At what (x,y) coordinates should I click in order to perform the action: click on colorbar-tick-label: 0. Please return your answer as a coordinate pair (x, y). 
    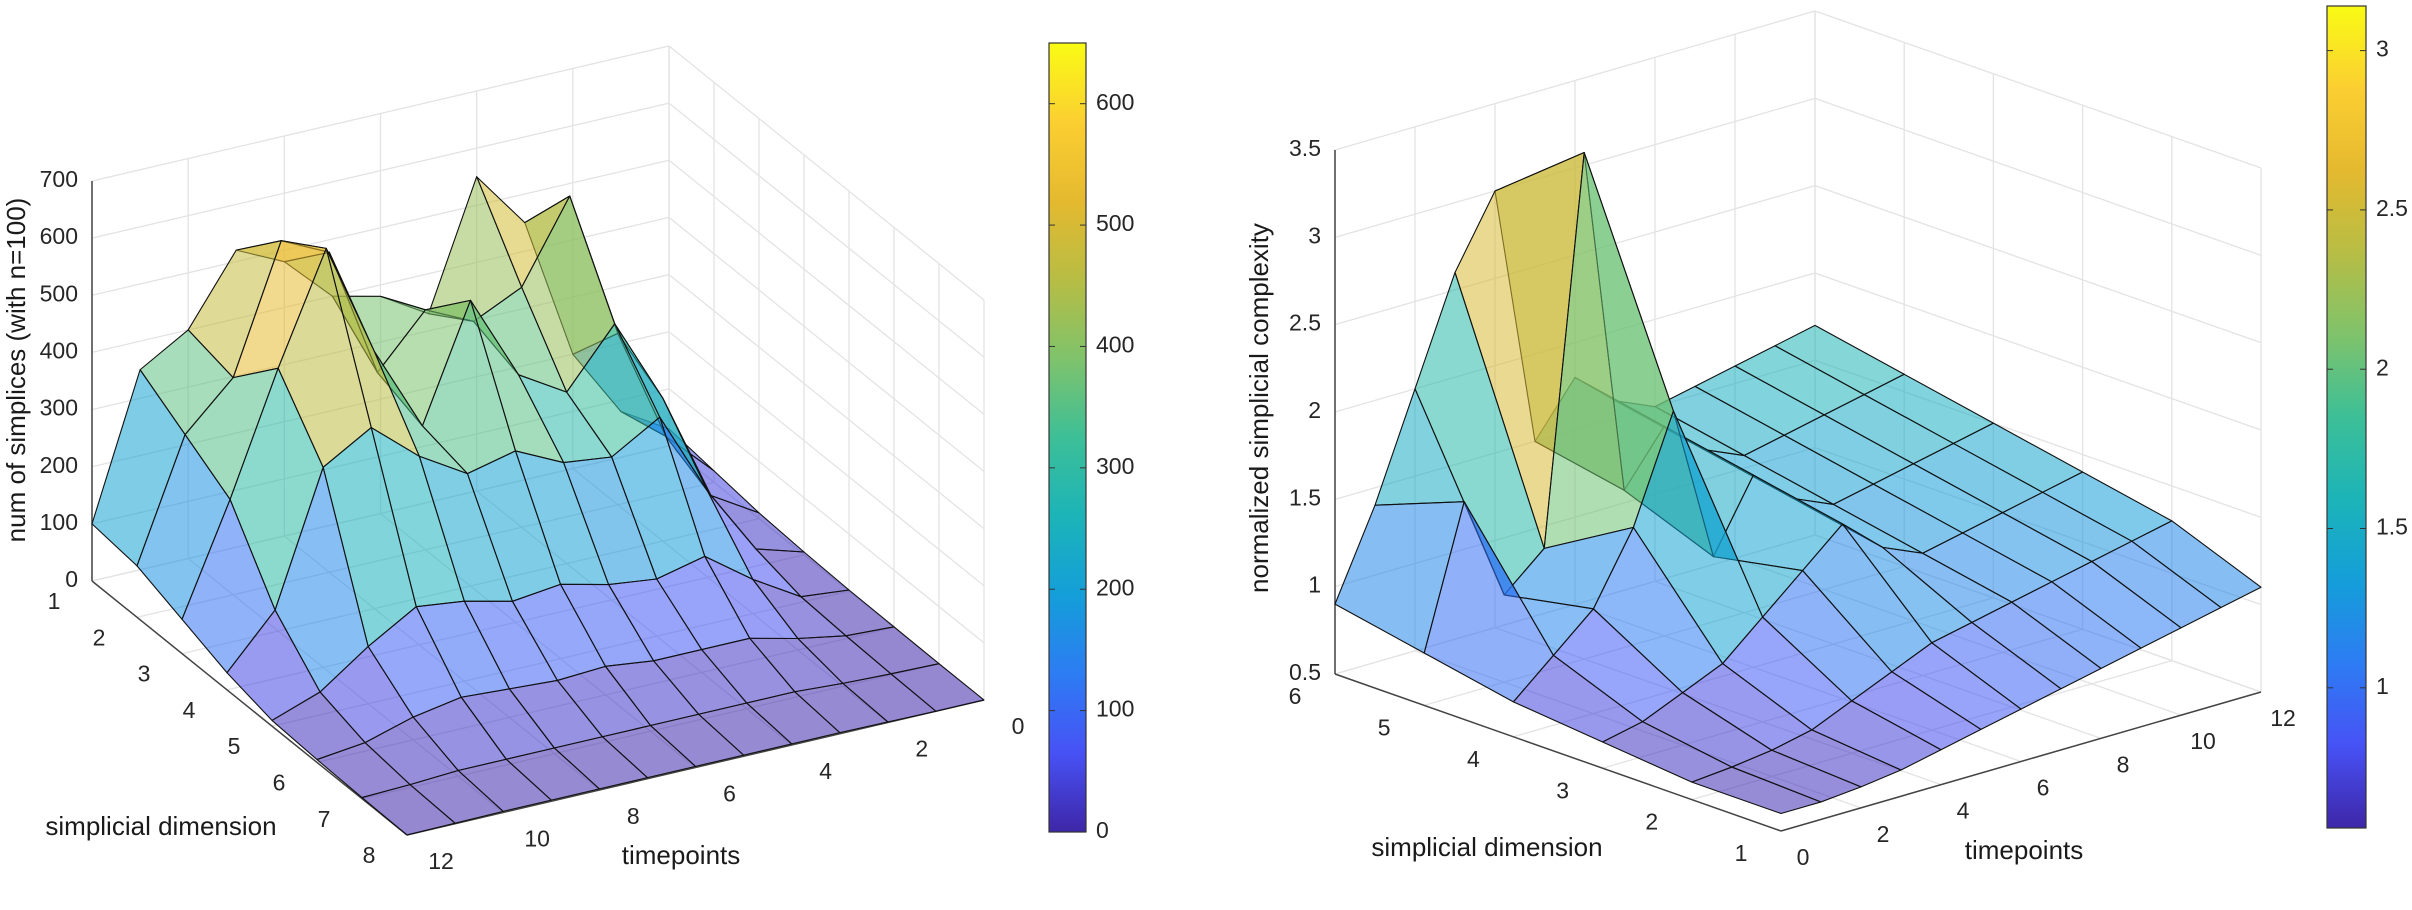
    Looking at the image, I should click on (1102, 830).